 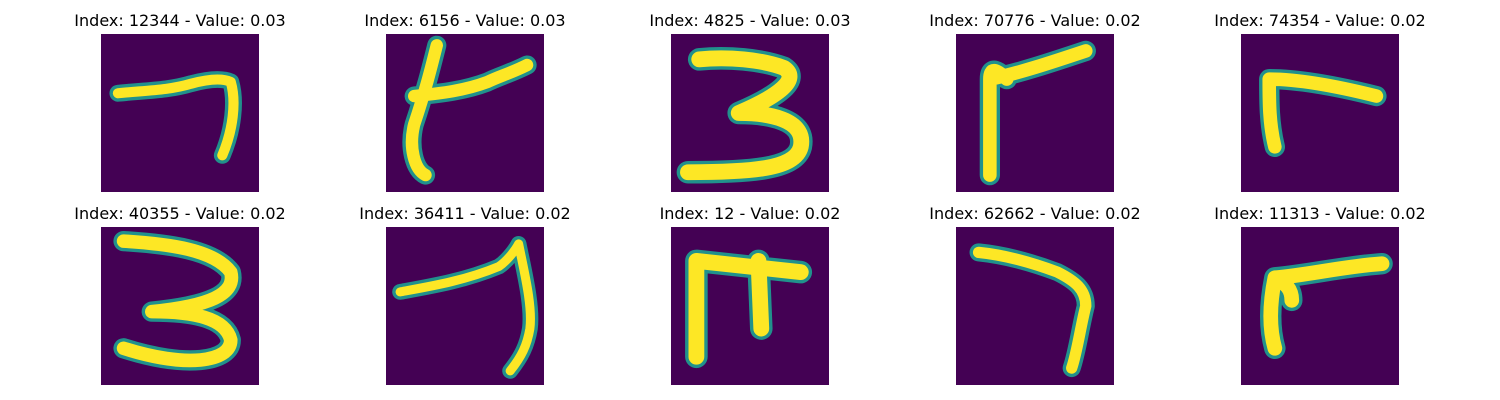 I want to click on panel-title: Index: 36411 - Value: 0.02, so click(x=465, y=213).